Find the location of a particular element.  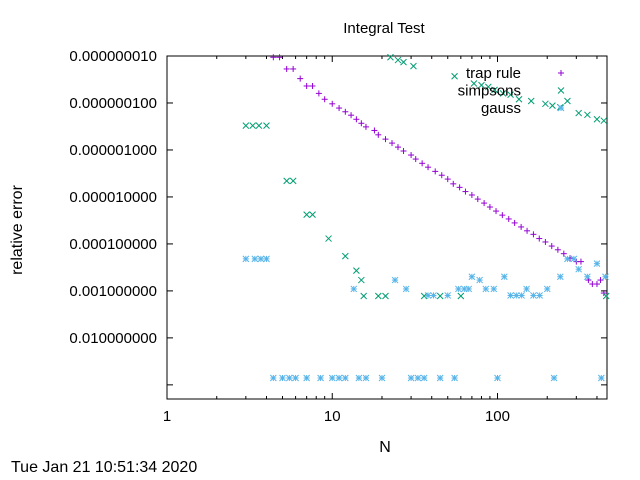

legend-label: trap rule is located at coordinates (493, 73).